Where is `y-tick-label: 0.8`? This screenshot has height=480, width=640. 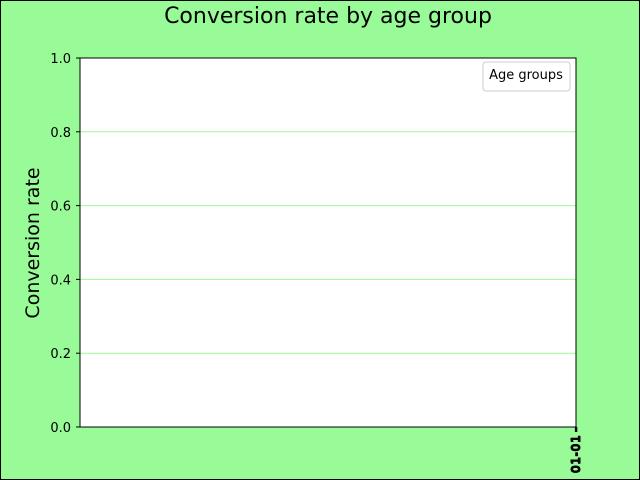
y-tick-label: 0.8 is located at coordinates (60, 133).